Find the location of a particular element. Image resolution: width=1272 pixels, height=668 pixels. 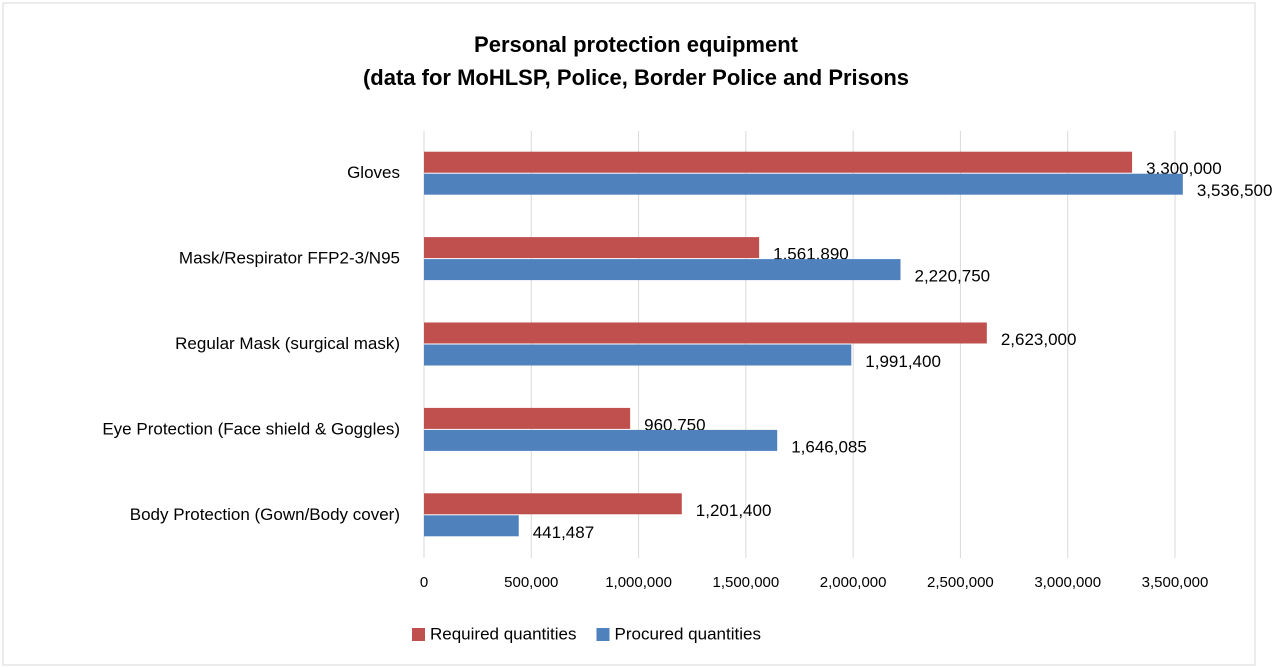

y-tick-label: Body Protection (Gown/Body cover) is located at coordinates (265, 514).